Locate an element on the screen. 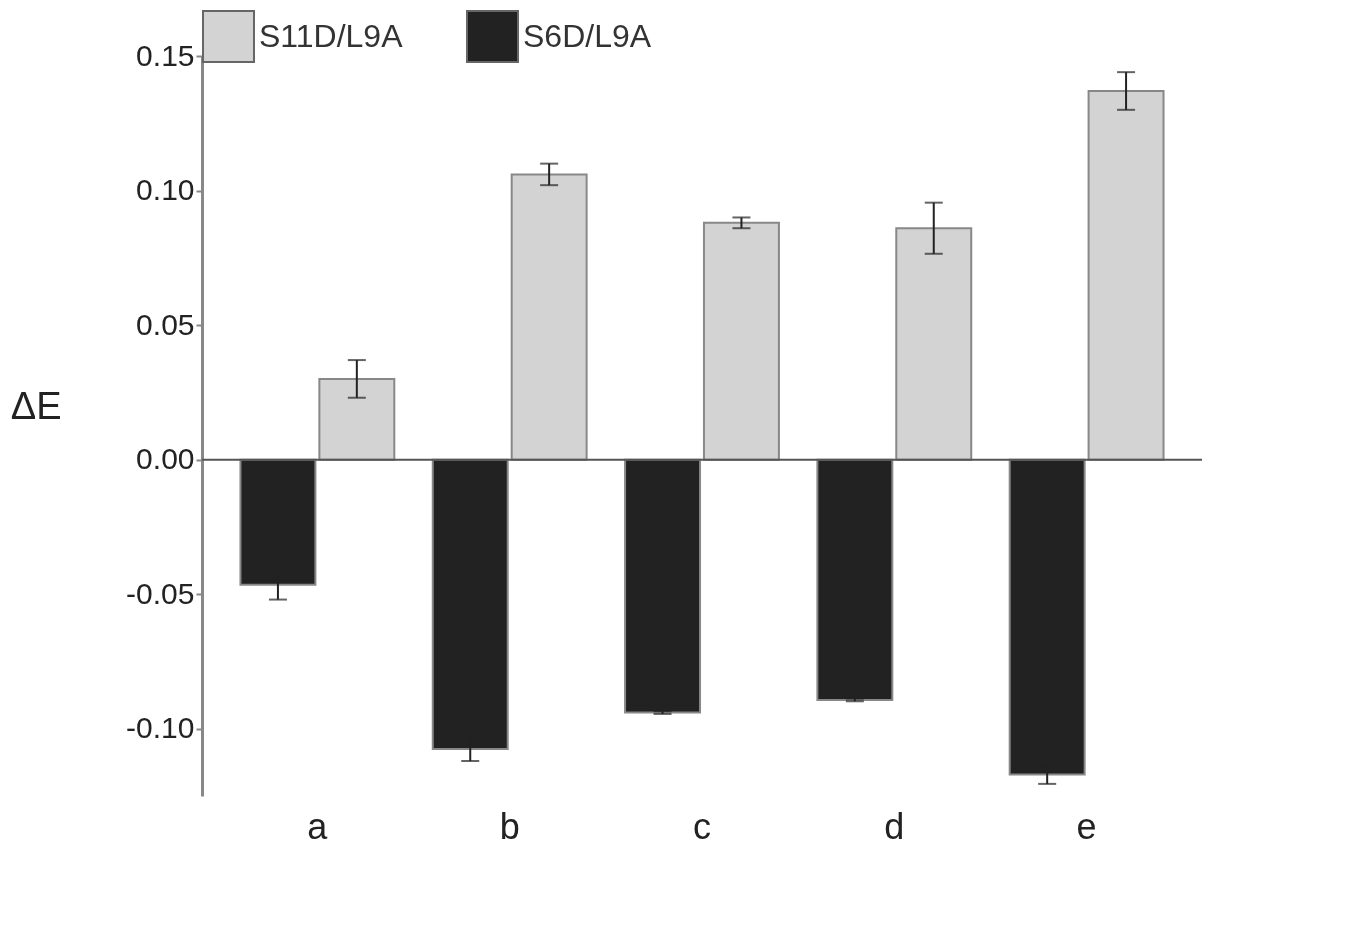 The width and height of the screenshot is (1355, 927). y-axis-title: ΔE is located at coordinates (36, 405).